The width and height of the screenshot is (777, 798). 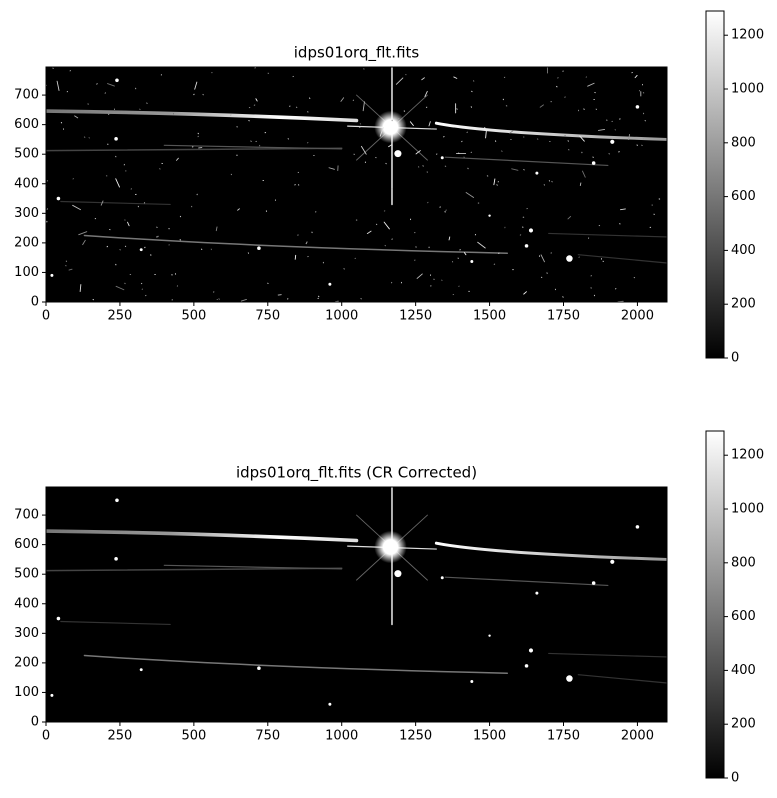 What do you see at coordinates (563, 736) in the screenshot?
I see `x-tick-label: 1750` at bounding box center [563, 736].